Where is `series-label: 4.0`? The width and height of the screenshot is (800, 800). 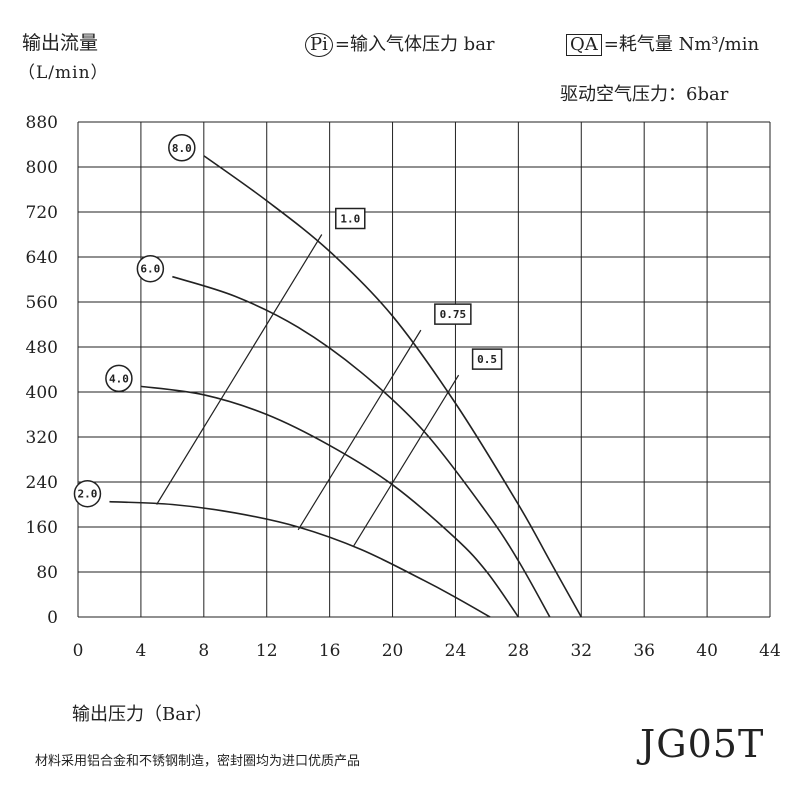 series-label: 4.0 is located at coordinates (119, 378).